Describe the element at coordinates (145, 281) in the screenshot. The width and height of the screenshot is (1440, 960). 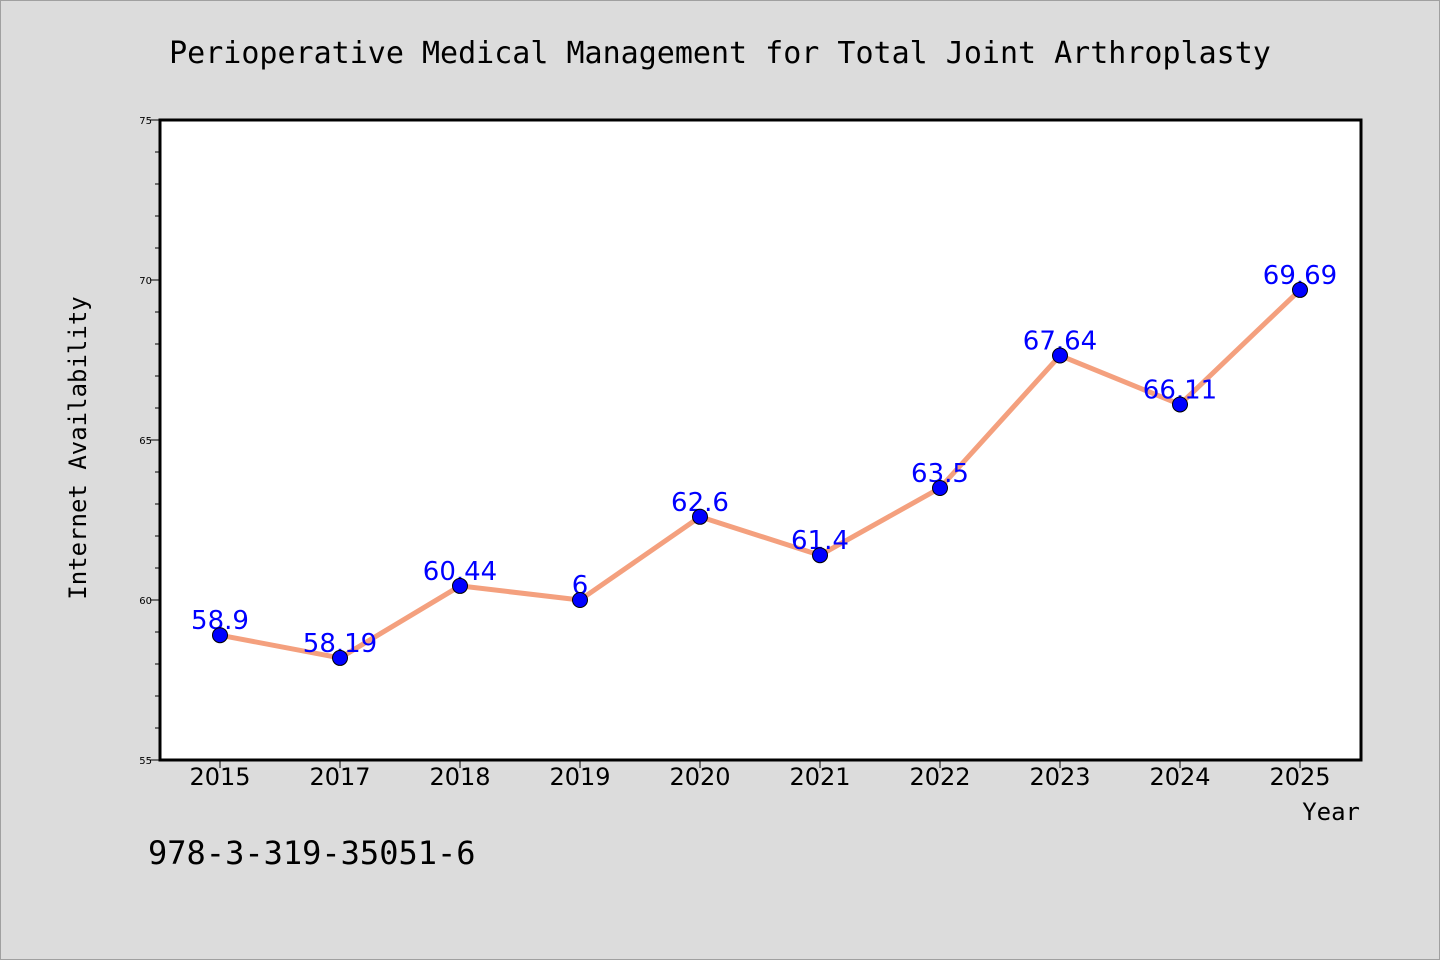
I see `y-tick-label: 70` at that location.